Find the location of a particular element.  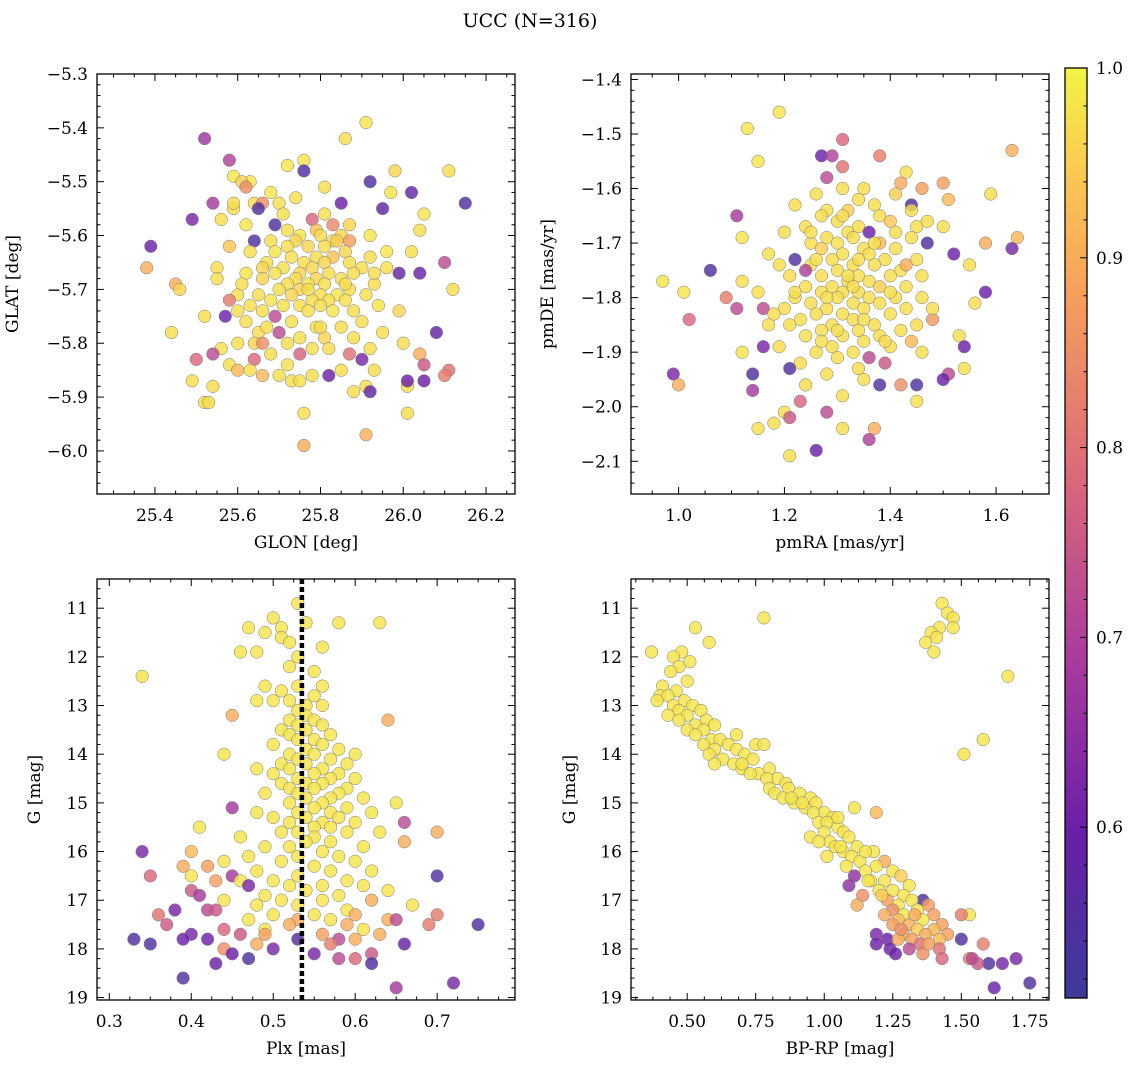

axes-frame is located at coordinates (306, 789).